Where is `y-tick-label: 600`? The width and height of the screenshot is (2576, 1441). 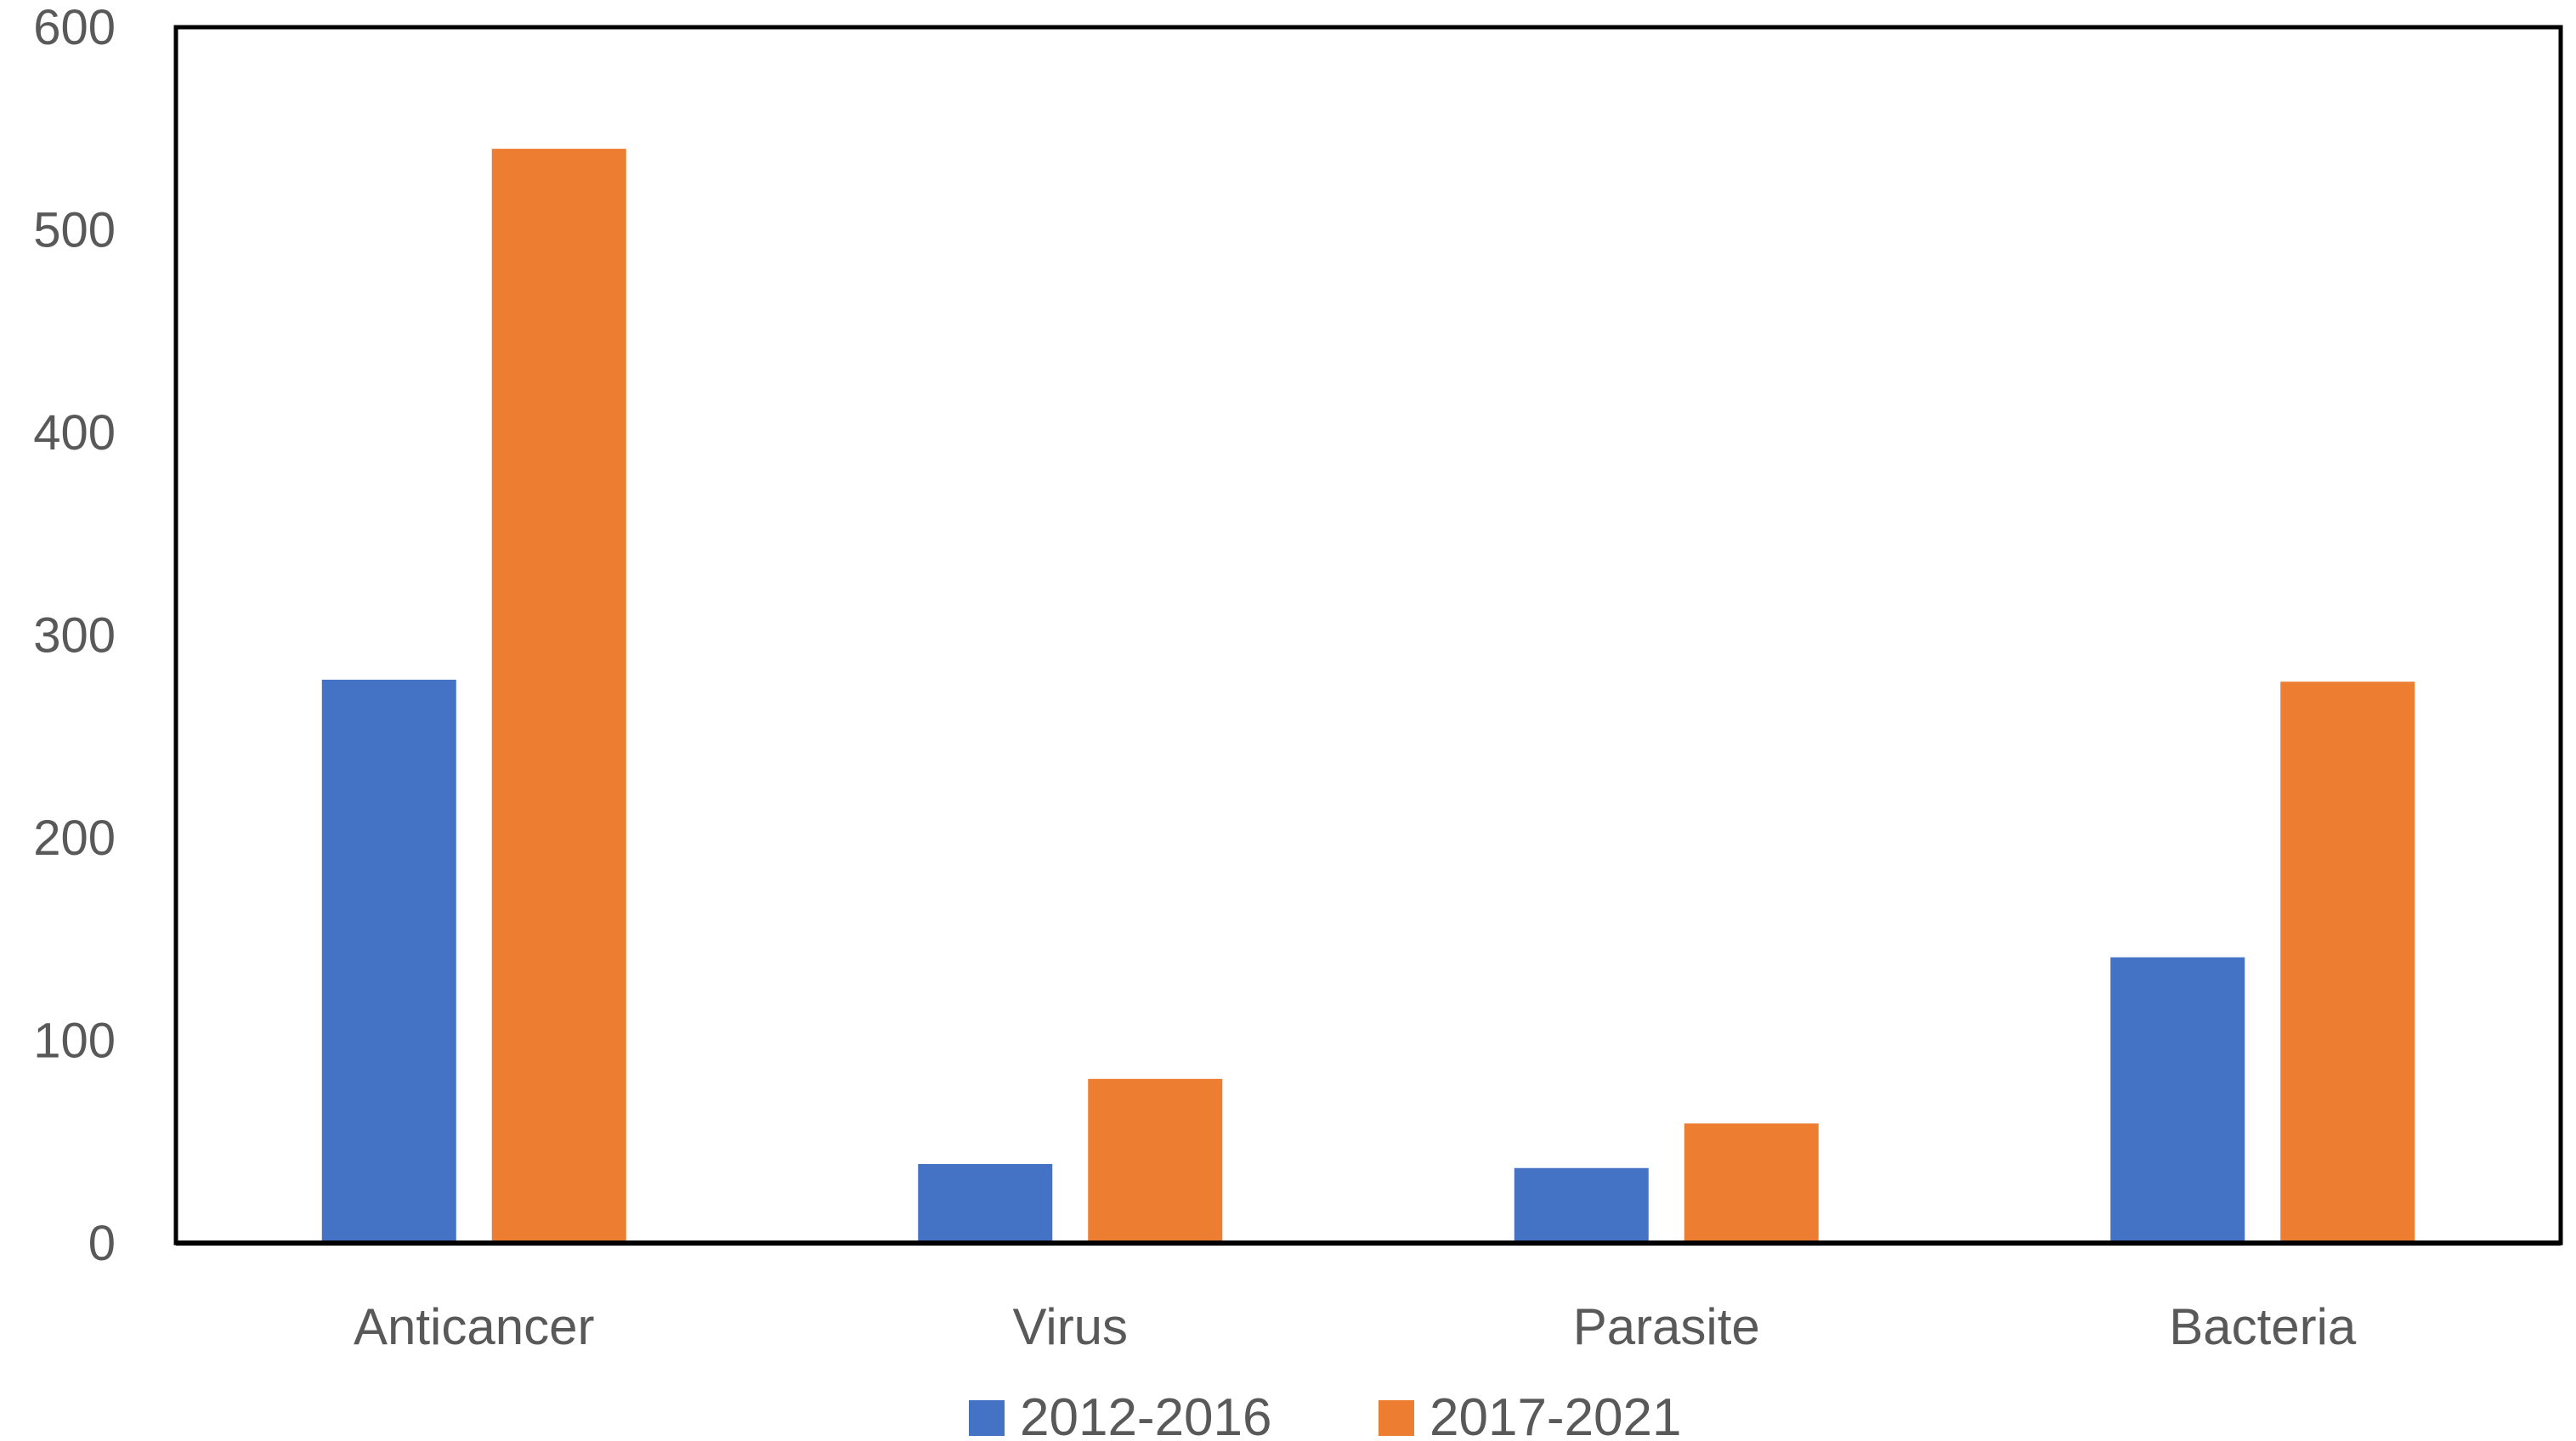 y-tick-label: 600 is located at coordinates (74, 28).